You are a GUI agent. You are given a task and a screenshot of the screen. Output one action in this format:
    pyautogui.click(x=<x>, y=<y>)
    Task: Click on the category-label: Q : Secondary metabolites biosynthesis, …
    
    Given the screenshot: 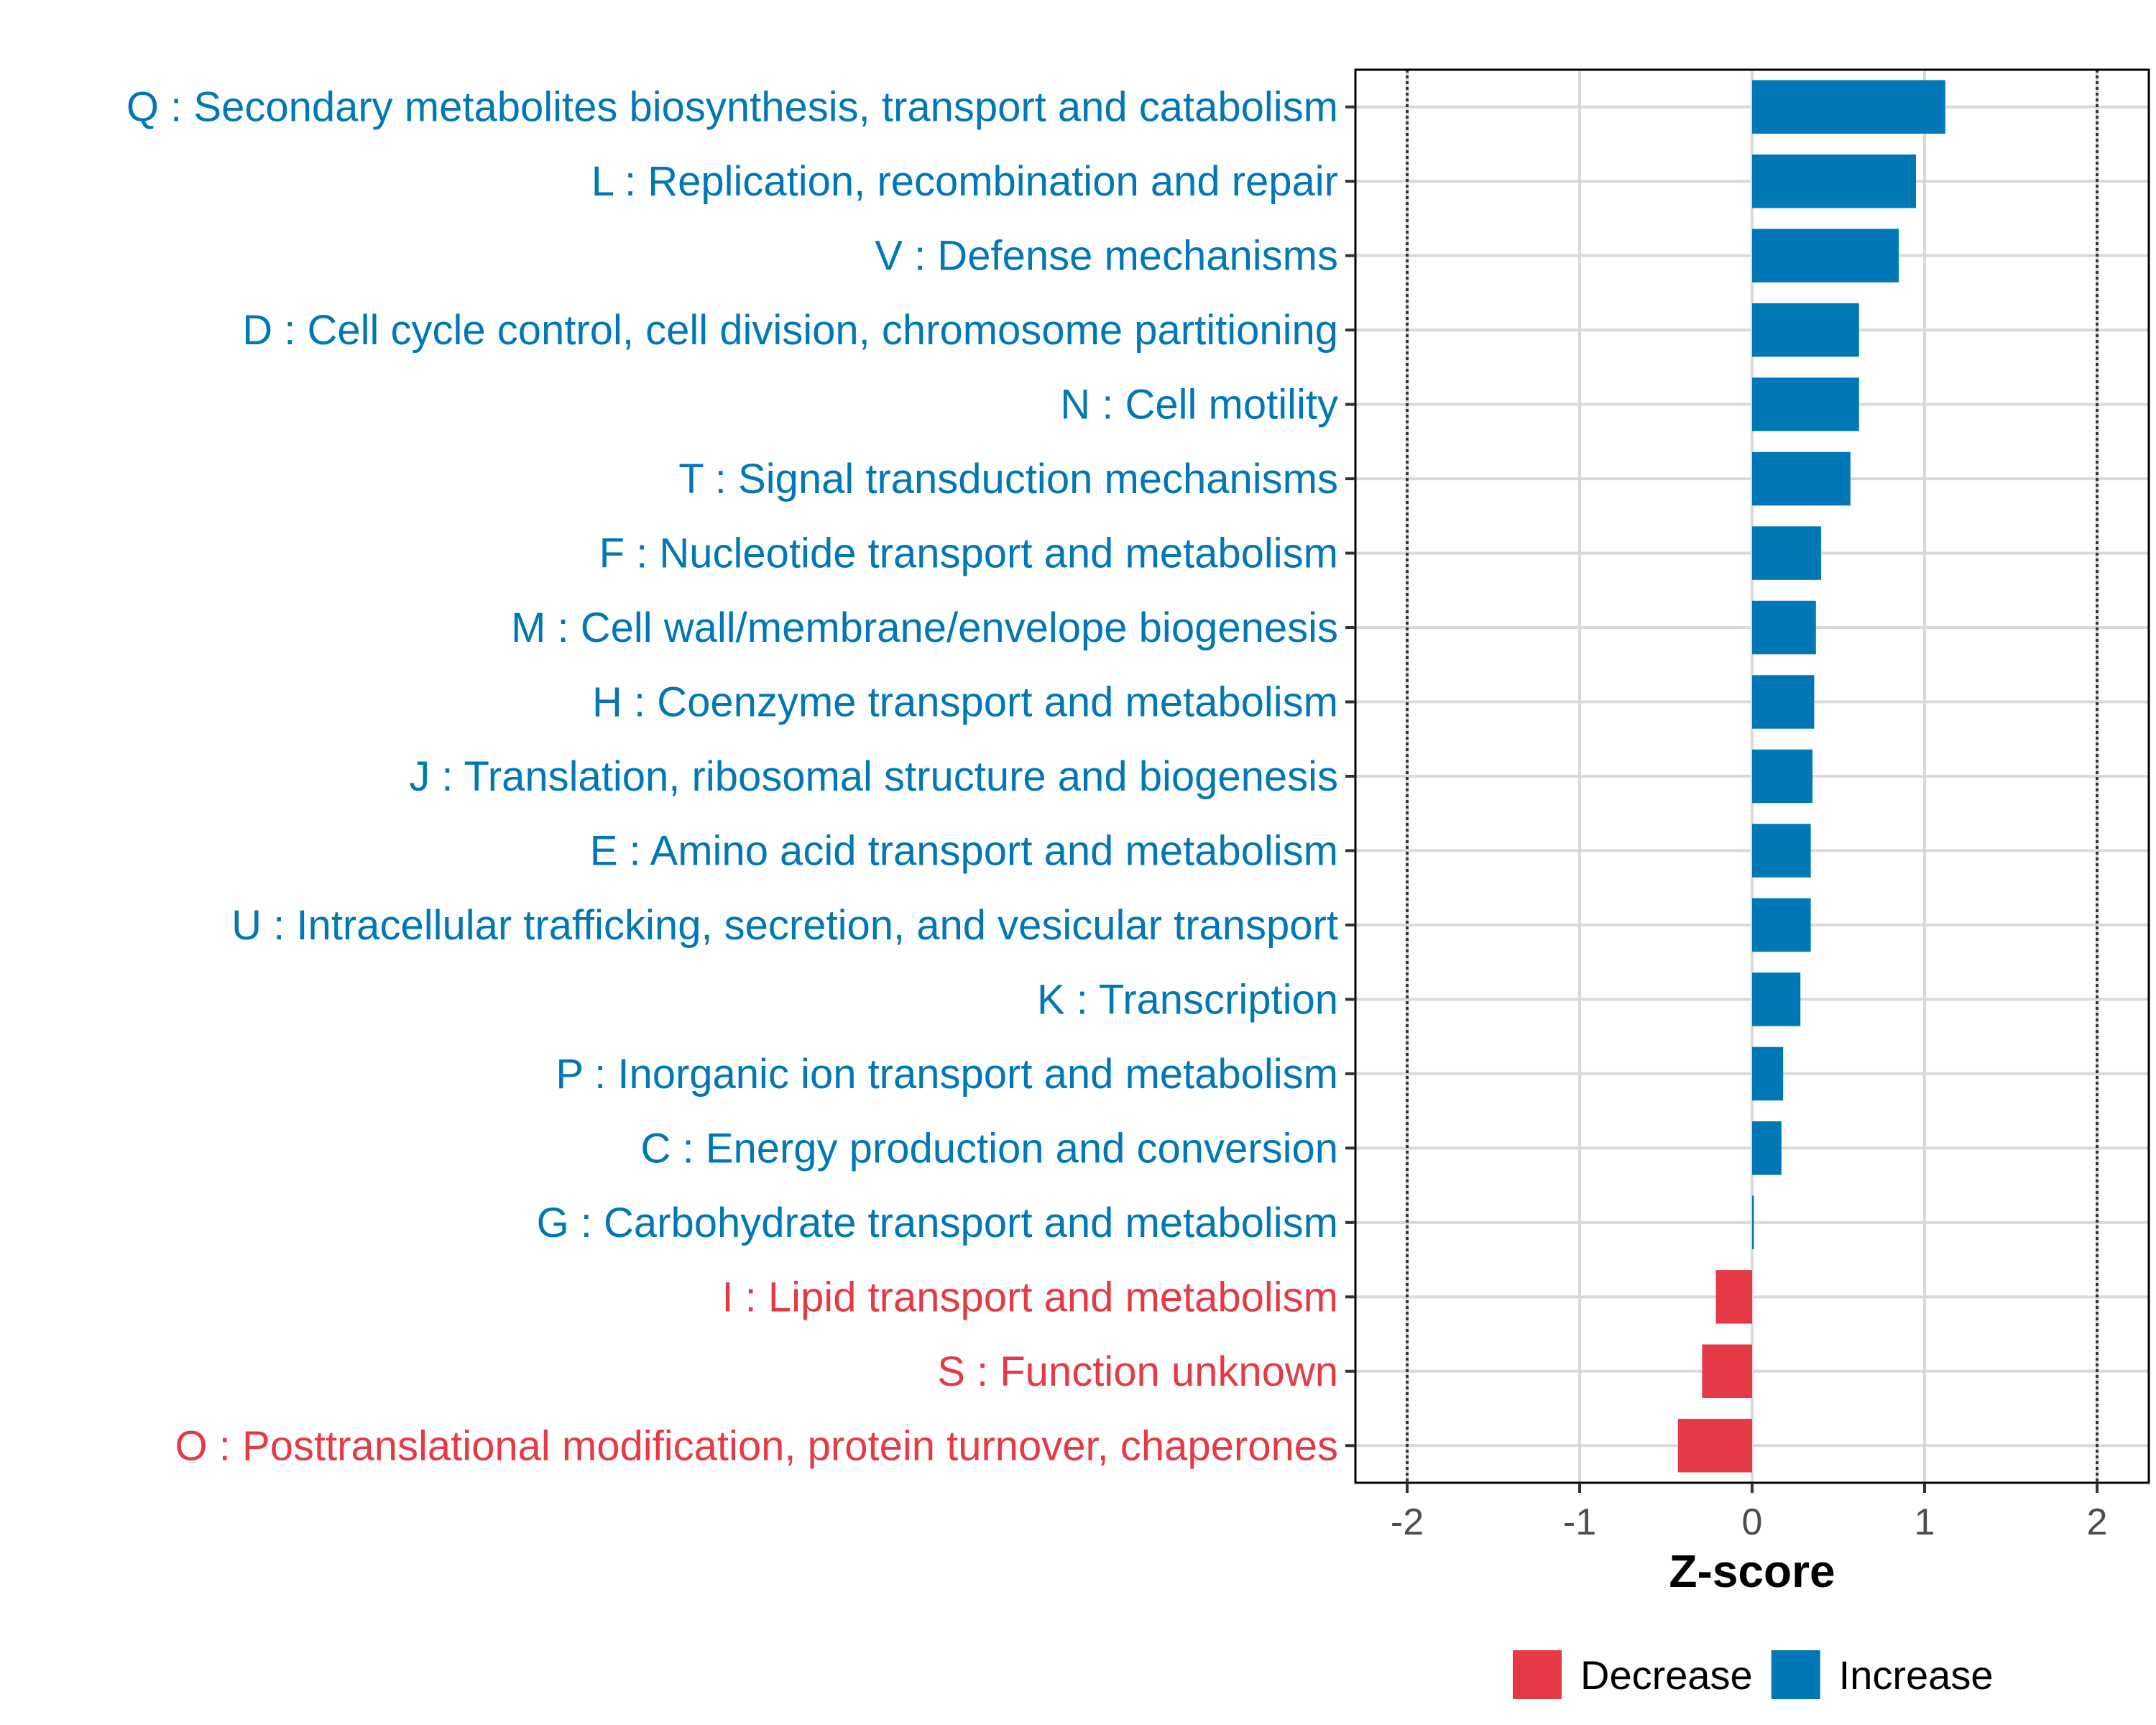 What is the action you would take?
    pyautogui.click(x=732, y=107)
    